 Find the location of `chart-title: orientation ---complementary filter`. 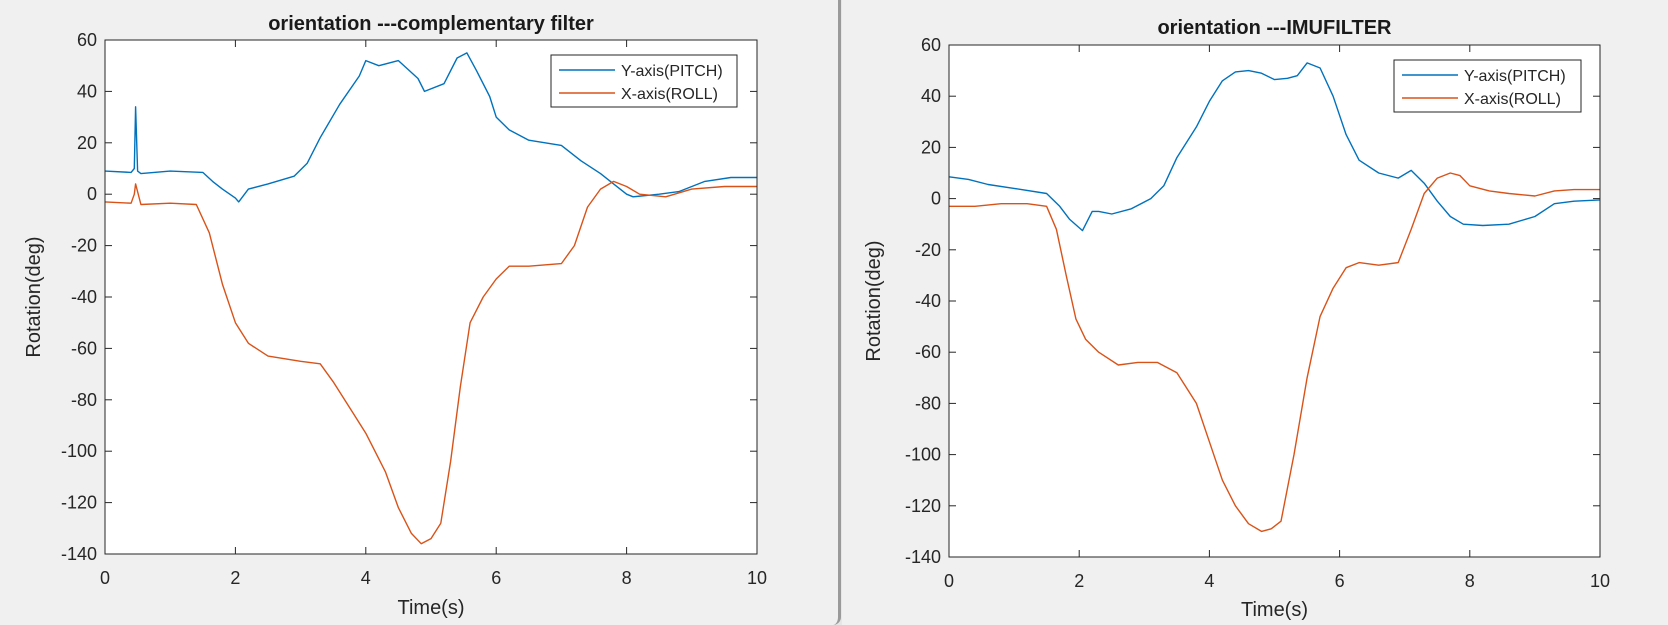

chart-title: orientation ---complementary filter is located at coordinates (431, 24).